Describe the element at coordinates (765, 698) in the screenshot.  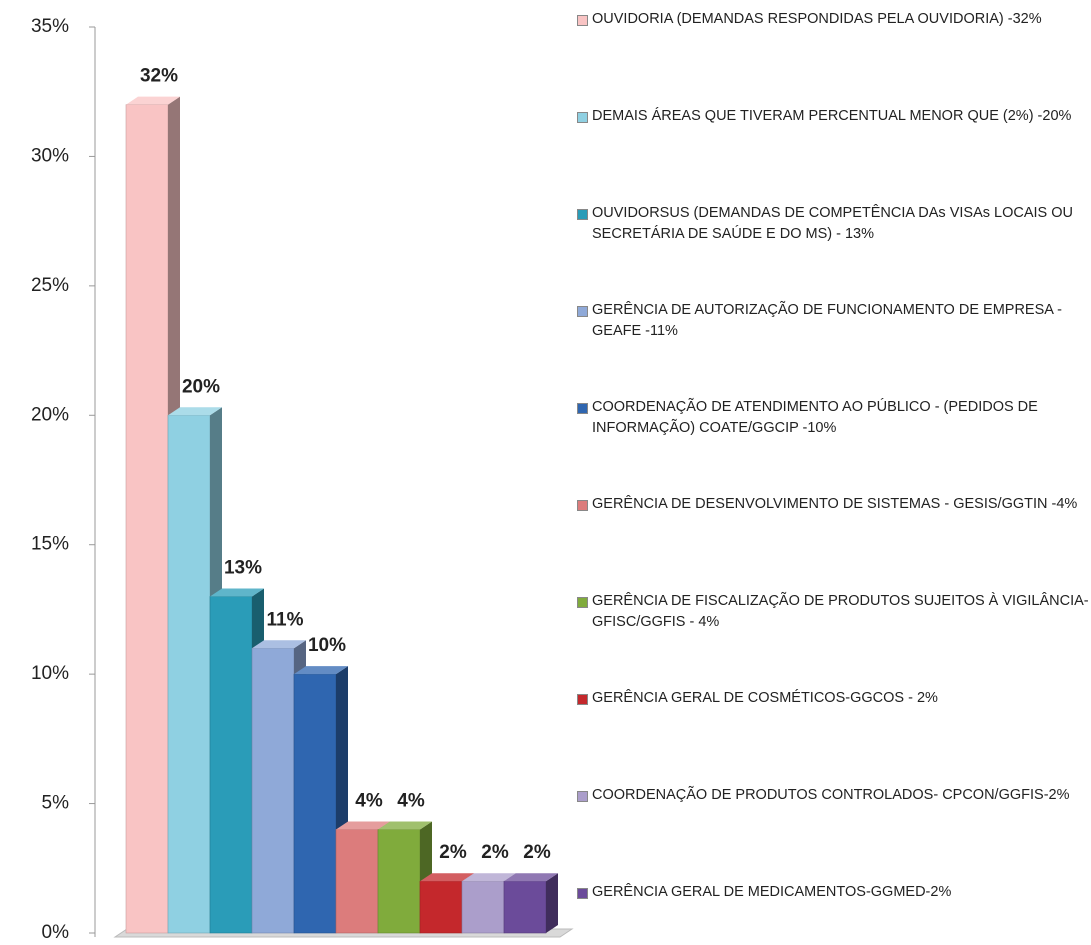
I see `legend-label: GERÊNCIA GERAL DE COSMÉTICOS-GGCOS - 2%` at that location.